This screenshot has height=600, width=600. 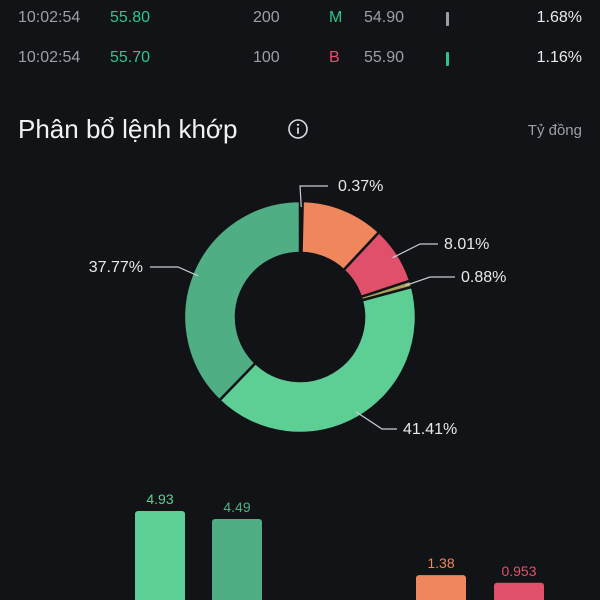 I want to click on section-header: Phân bổ lệnh khớp Tỷ đồng, so click(x=300, y=133).